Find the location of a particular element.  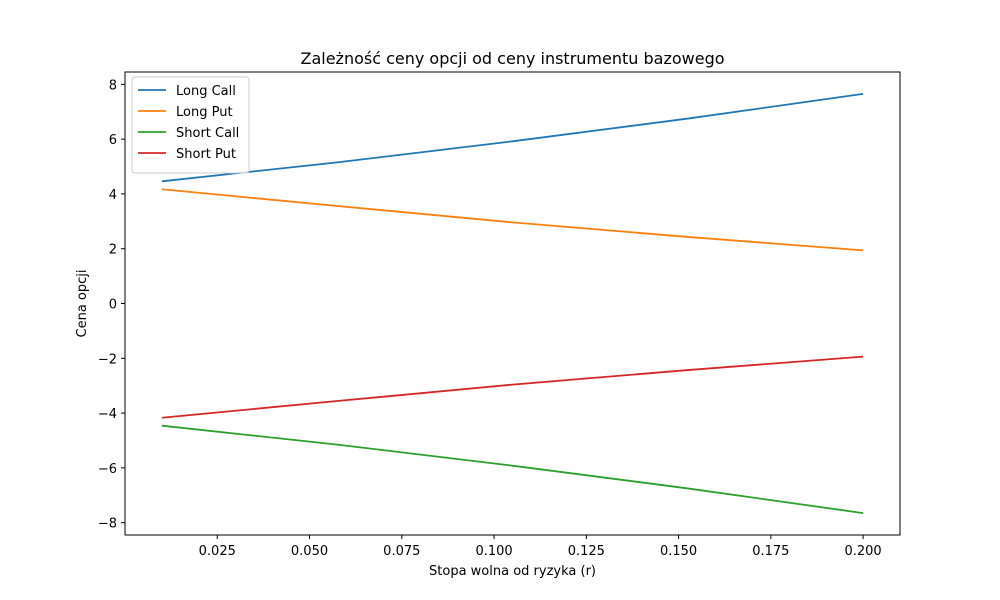

x-tick-label: 0.050 is located at coordinates (309, 551).